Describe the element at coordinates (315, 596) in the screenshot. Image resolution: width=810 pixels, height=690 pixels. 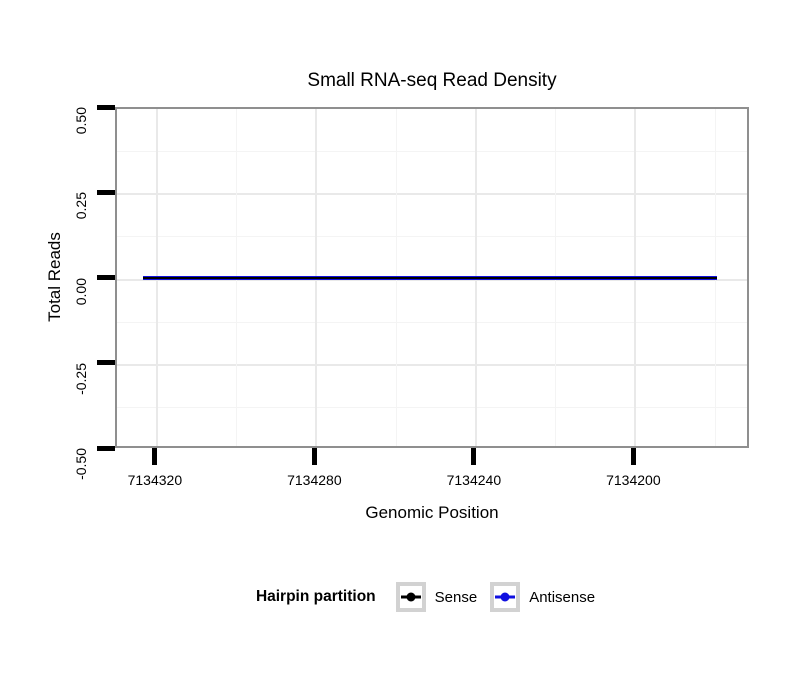
I see `legend-title: Hairpin partition` at that location.